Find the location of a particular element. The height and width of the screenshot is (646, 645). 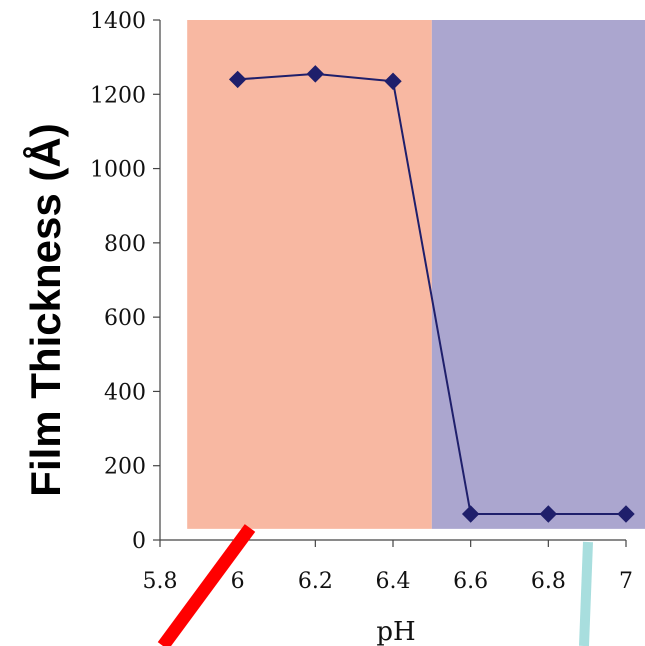

y-tick-label: 600 is located at coordinates (125, 318).